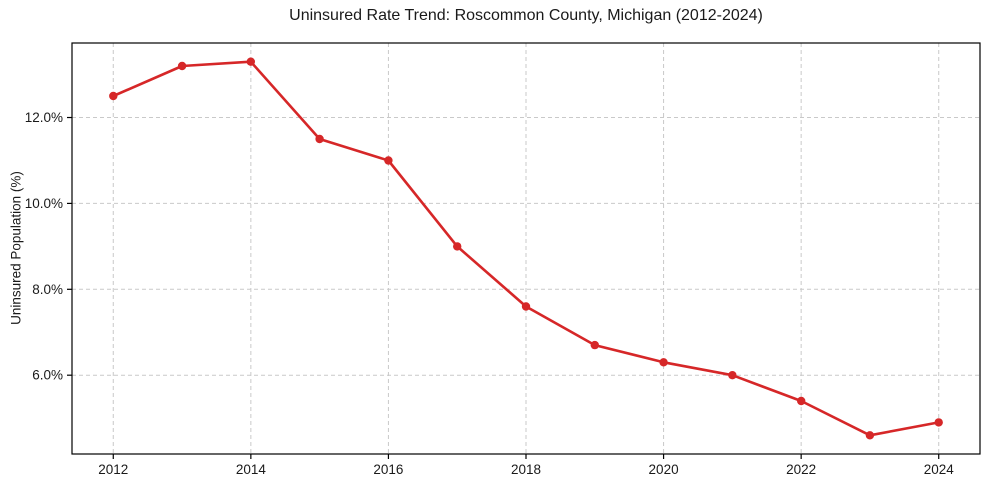 The image size is (989, 490). Describe the element at coordinates (47, 289) in the screenshot. I see `y-tick-label: 8.0%` at that location.